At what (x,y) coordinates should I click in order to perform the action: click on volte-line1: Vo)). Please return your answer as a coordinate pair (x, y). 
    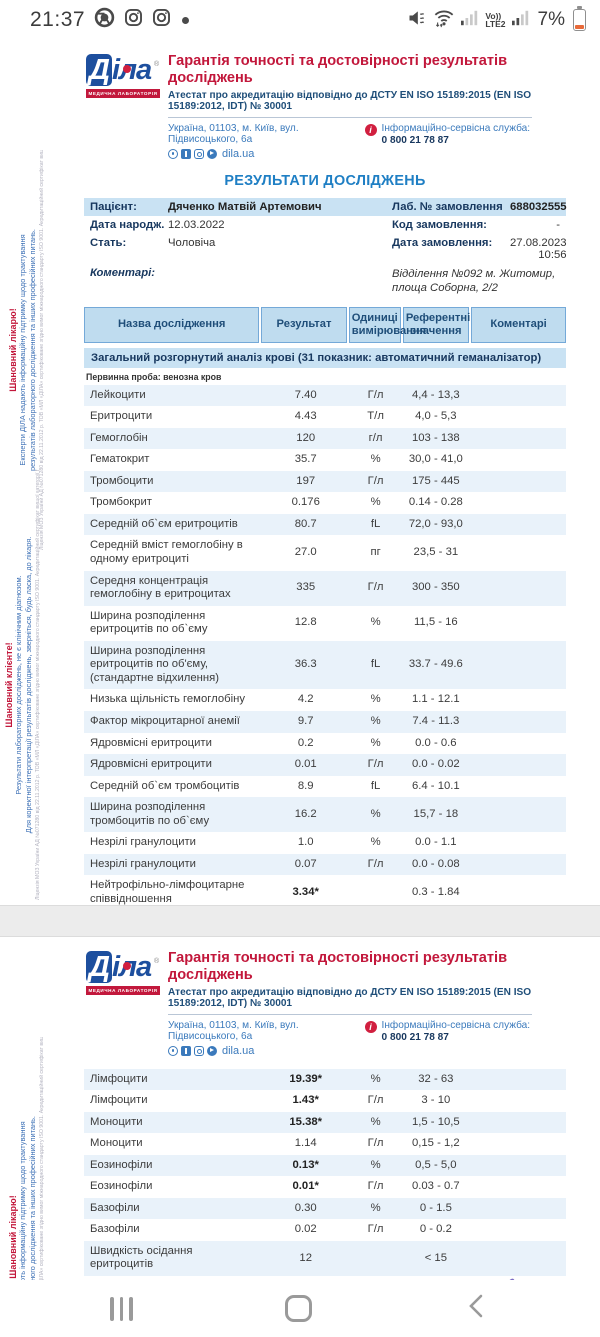
    Looking at the image, I should click on (493, 15).